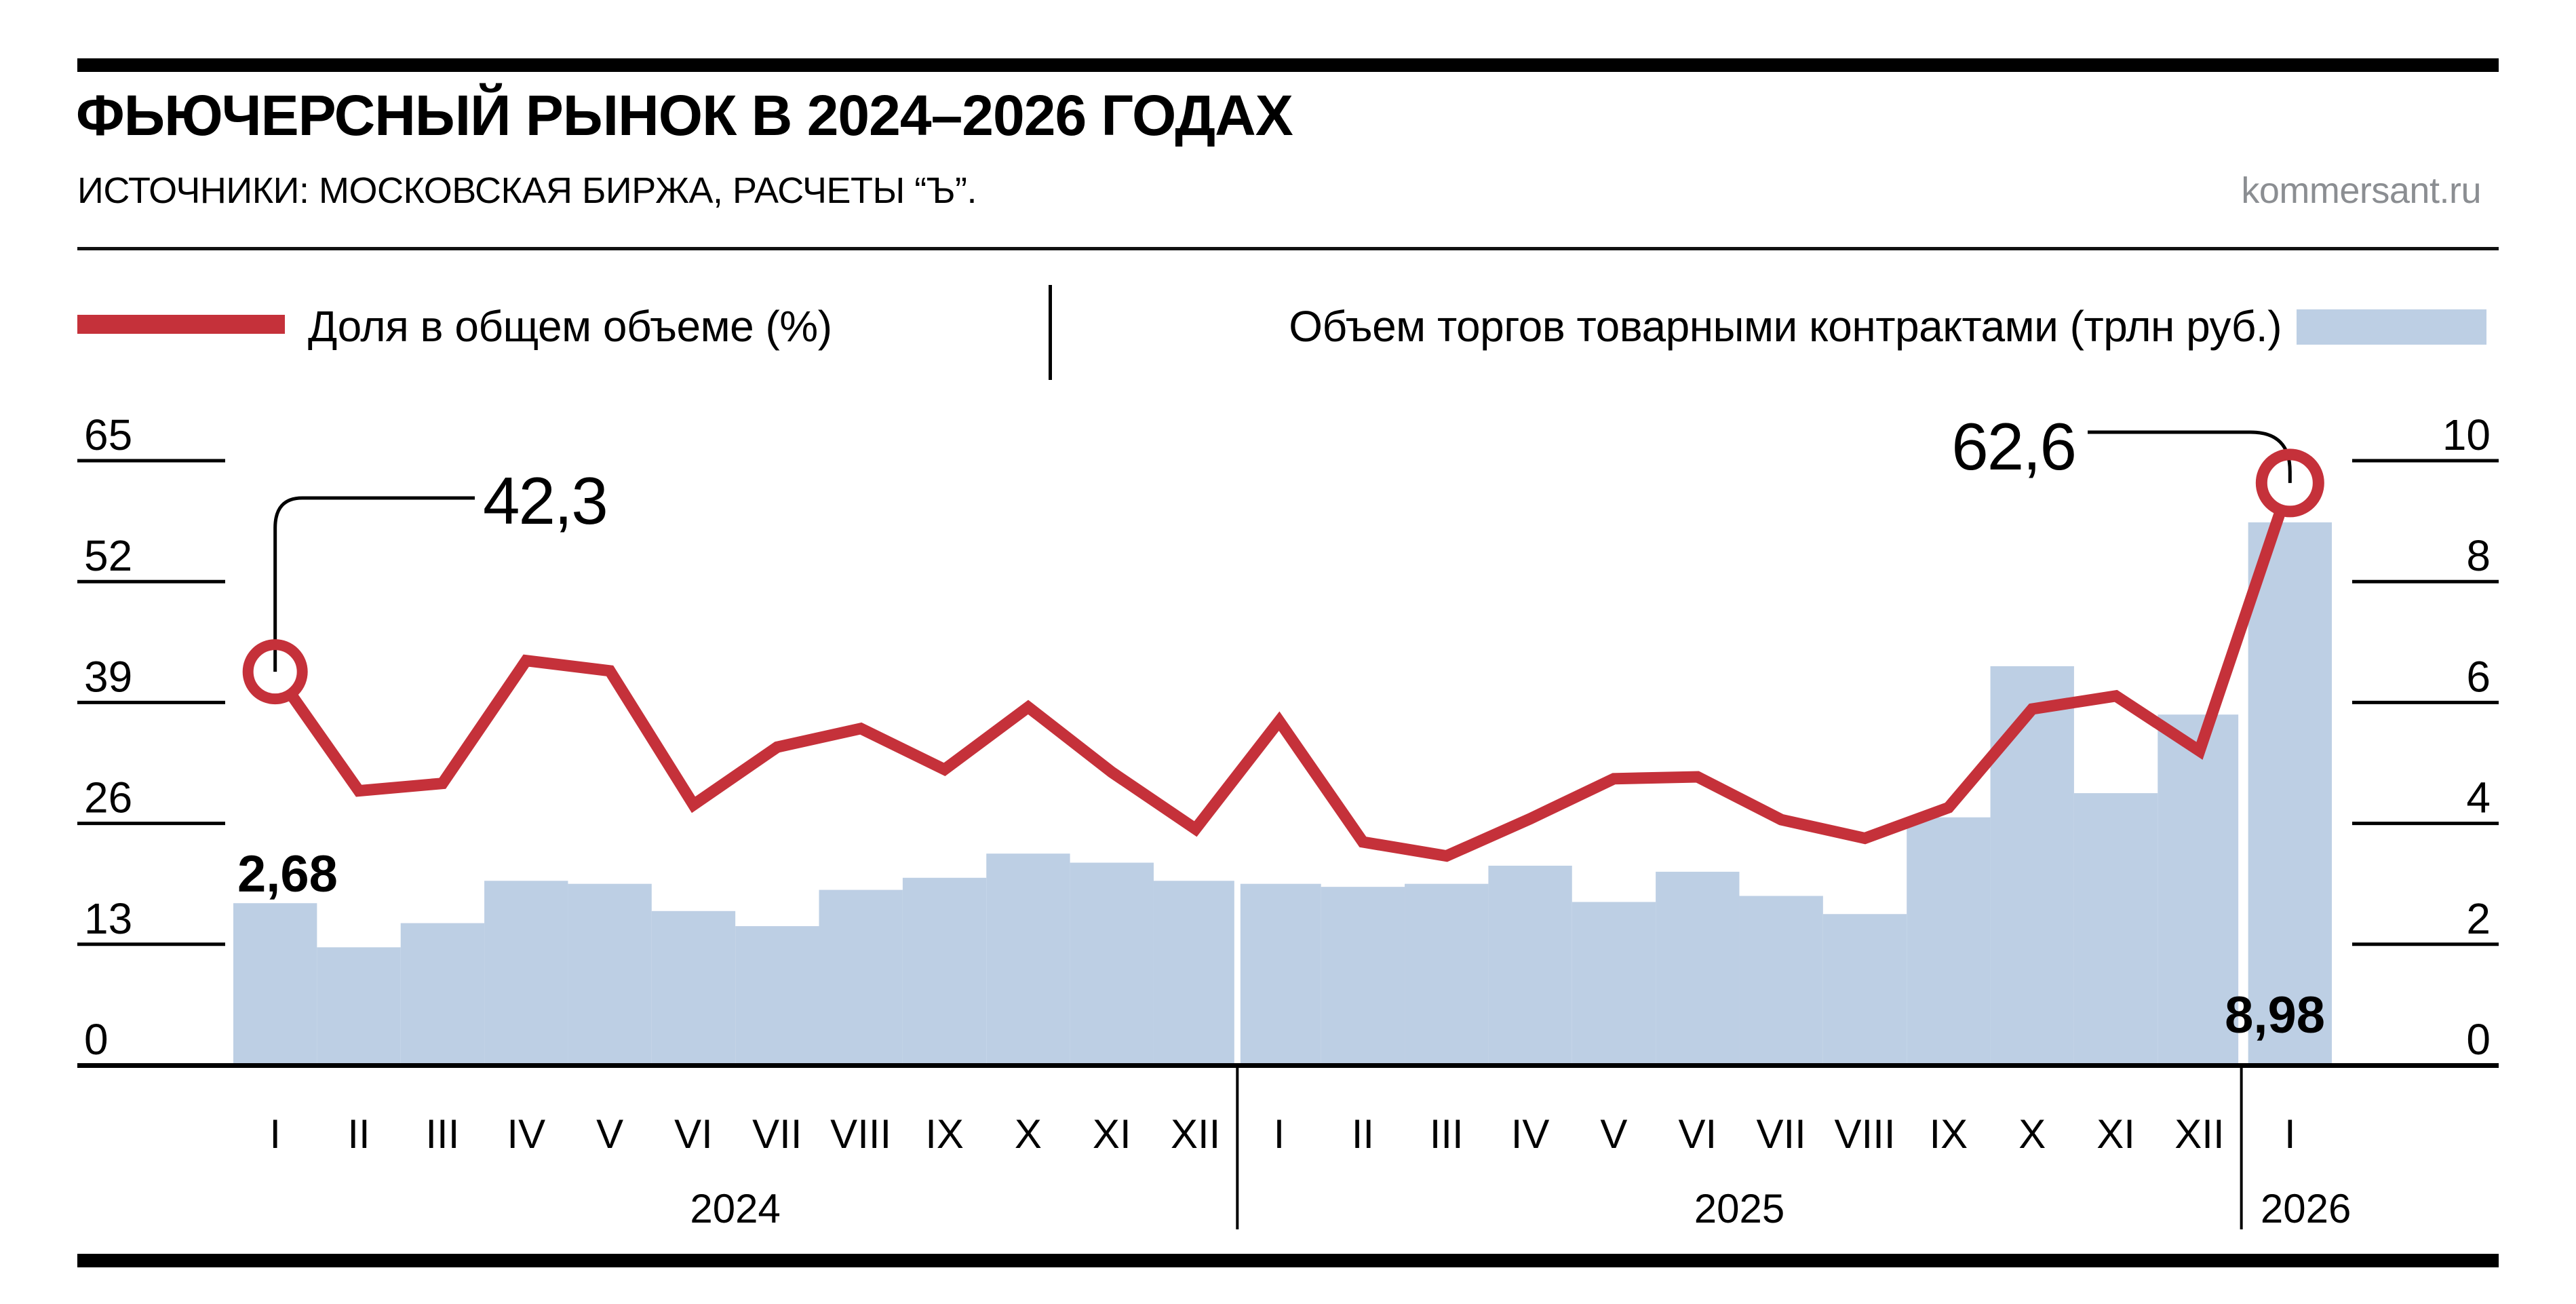 The width and height of the screenshot is (2576, 1304). I want to click on right-axis-label: 8, so click(2478, 555).